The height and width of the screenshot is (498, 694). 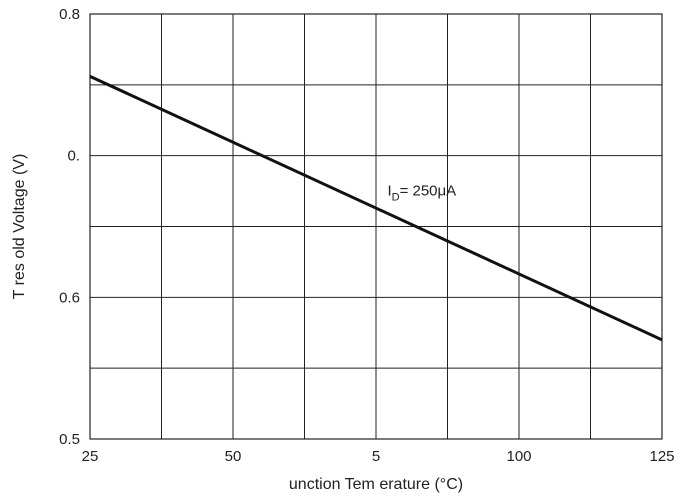 What do you see at coordinates (19, 227) in the screenshot?
I see `y-axis-label: T res old Voltage (V)` at bounding box center [19, 227].